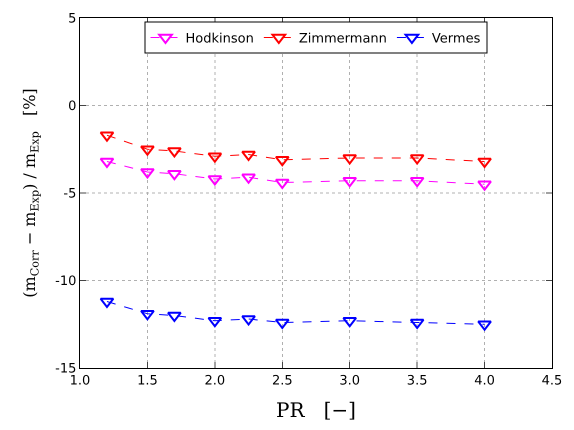  What do you see at coordinates (316, 410) in the screenshot?
I see `x-axis-title: PR [−]` at bounding box center [316, 410].